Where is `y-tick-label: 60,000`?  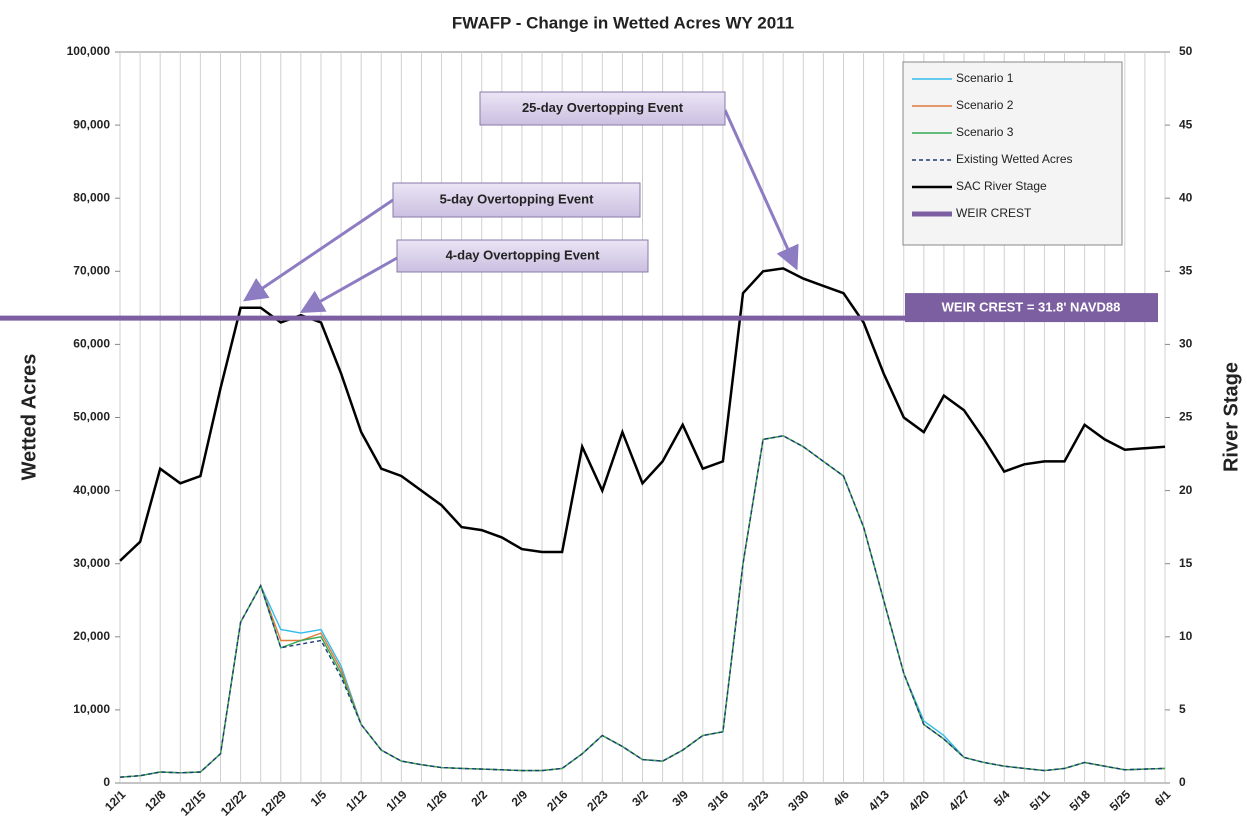 y-tick-label: 60,000 is located at coordinates (91, 344).